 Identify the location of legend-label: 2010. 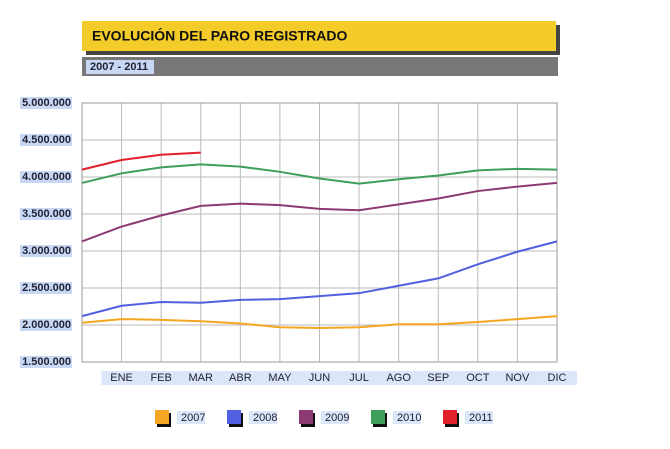
(409, 418).